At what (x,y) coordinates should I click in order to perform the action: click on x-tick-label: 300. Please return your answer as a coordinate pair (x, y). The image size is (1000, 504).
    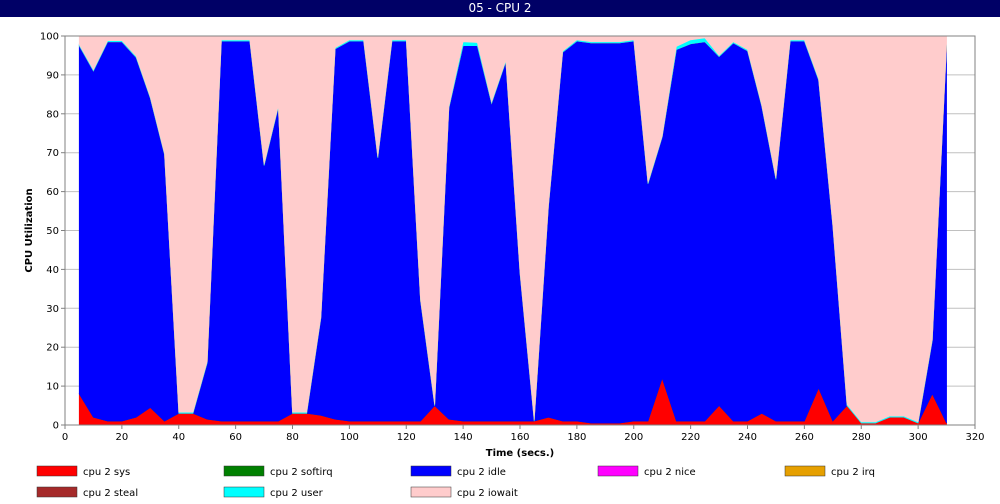
    Looking at the image, I should click on (918, 437).